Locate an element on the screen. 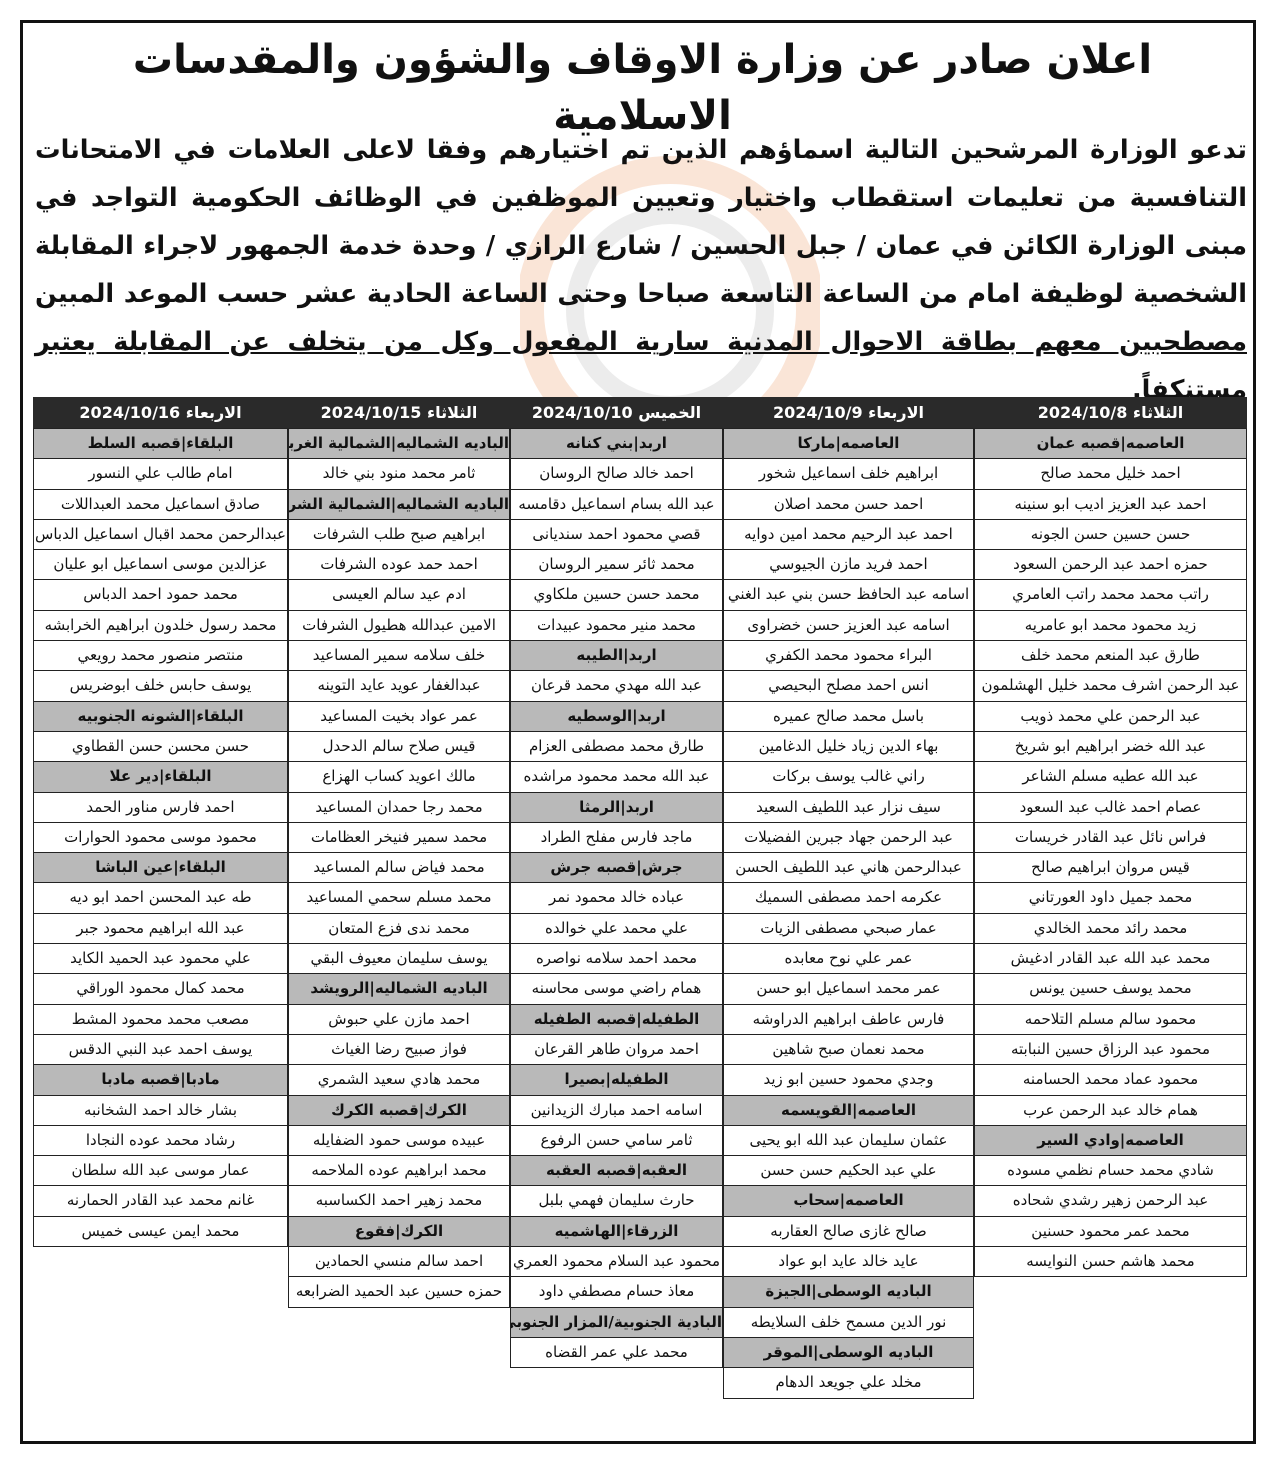 The image size is (1285, 1461). candidate-row: محمد رسول خلدون ابراهيم الخرابشه is located at coordinates (160, 625).